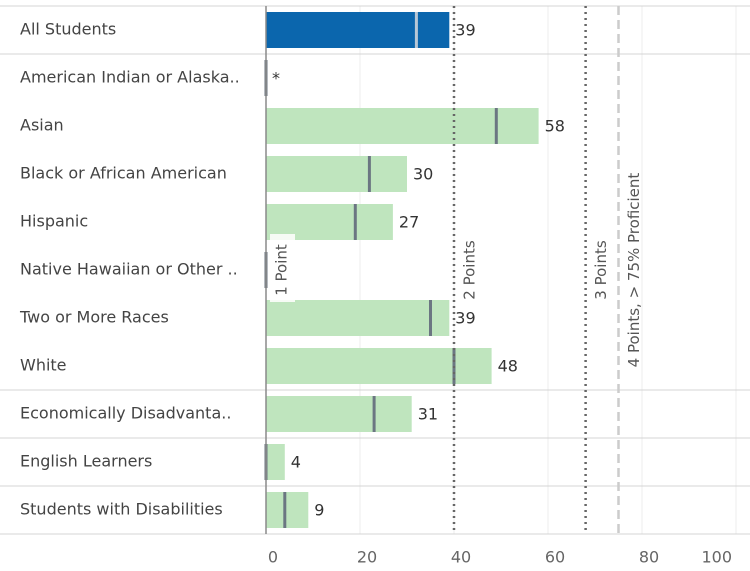  What do you see at coordinates (367, 557) in the screenshot?
I see `x-tick-label: 20` at bounding box center [367, 557].